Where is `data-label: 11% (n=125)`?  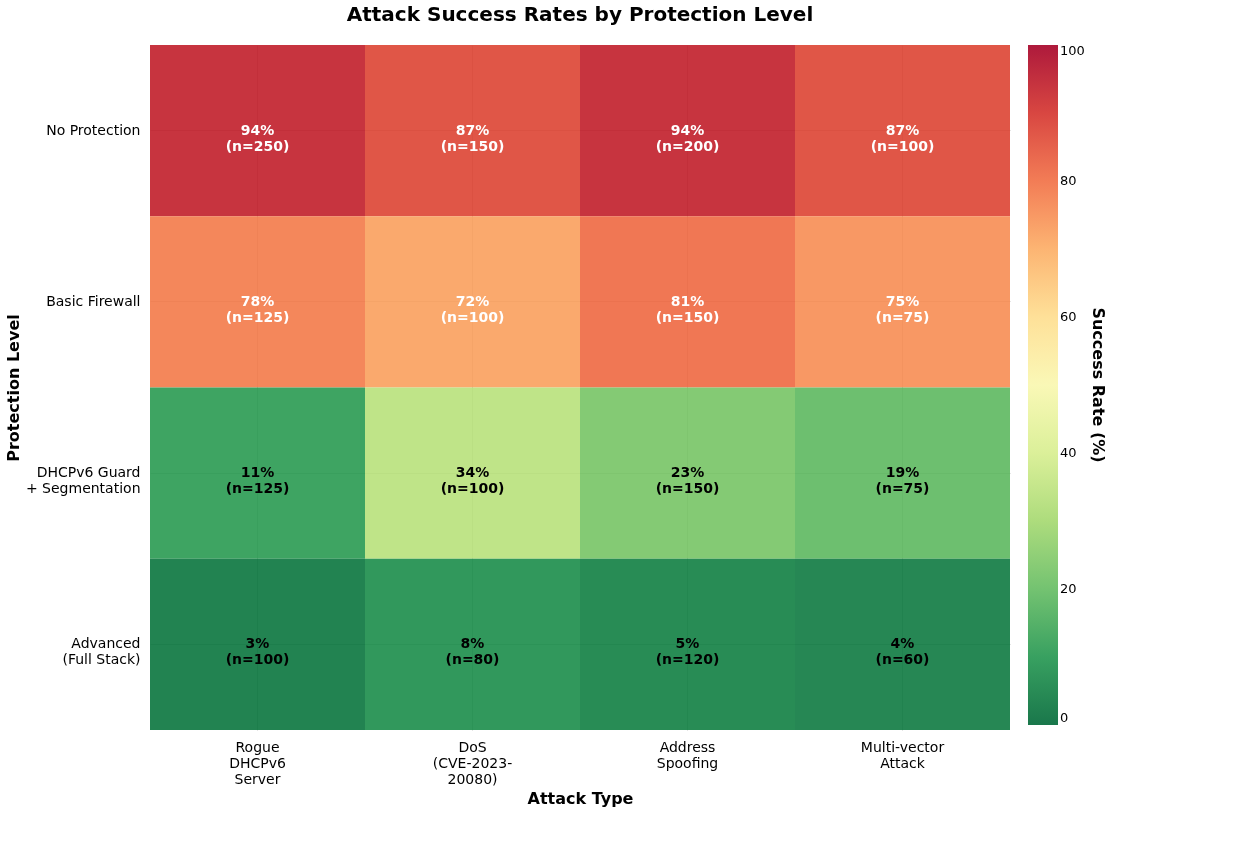 data-label: 11% (n=125) is located at coordinates (257, 480).